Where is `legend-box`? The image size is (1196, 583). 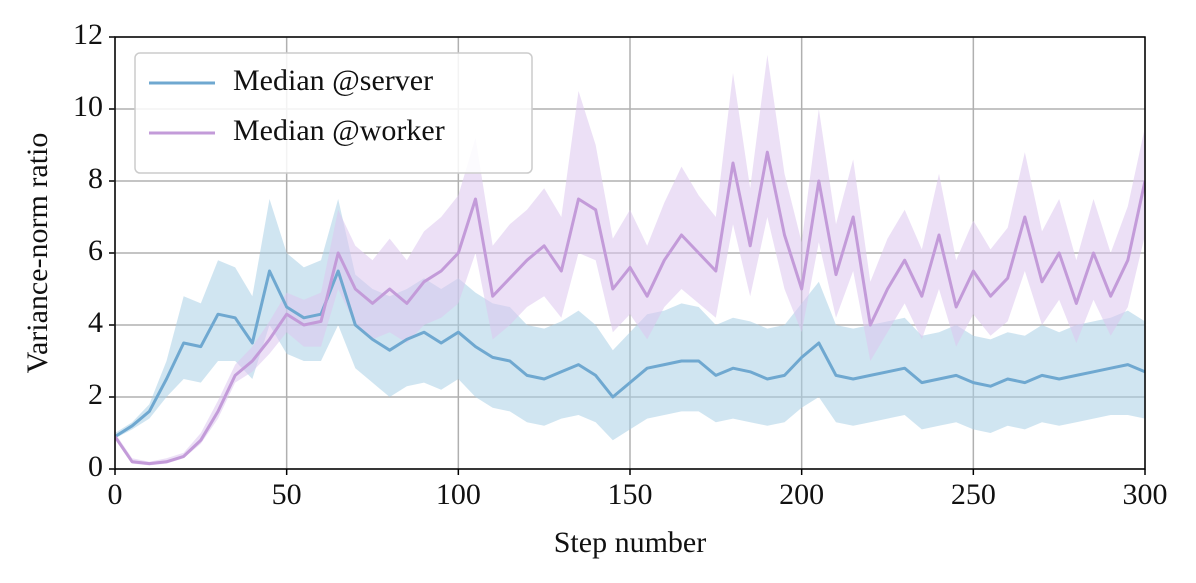 legend-box is located at coordinates (333, 113).